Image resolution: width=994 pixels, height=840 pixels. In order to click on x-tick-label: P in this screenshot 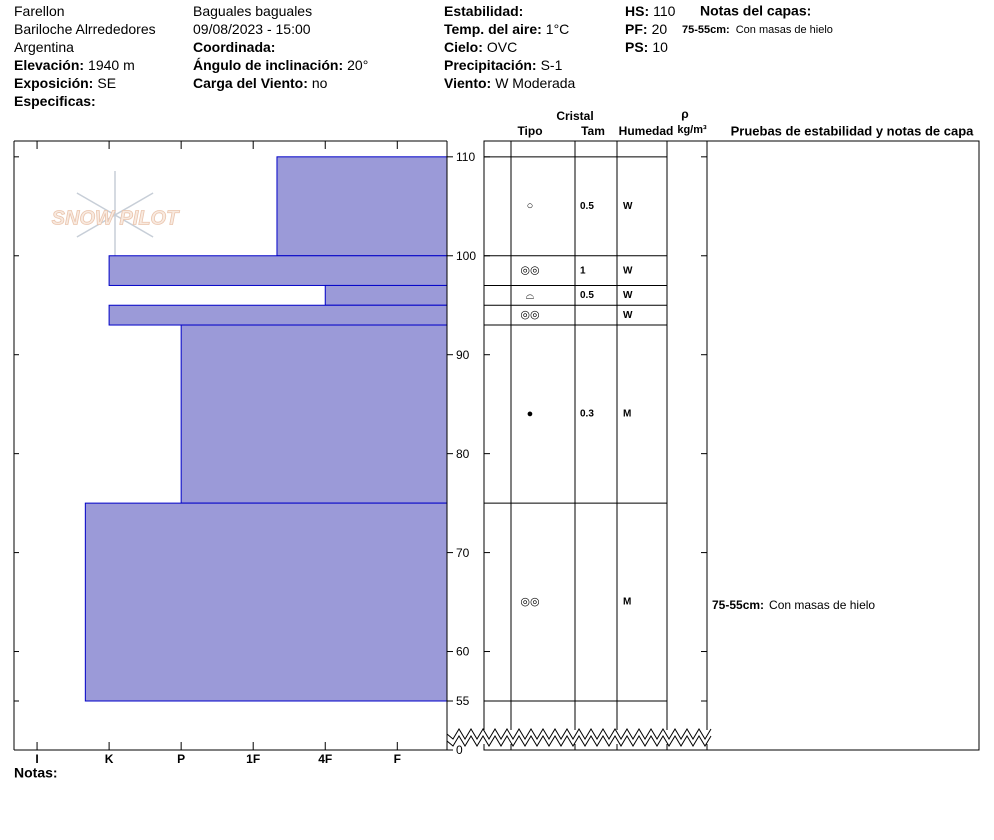, I will do `click(181, 759)`.